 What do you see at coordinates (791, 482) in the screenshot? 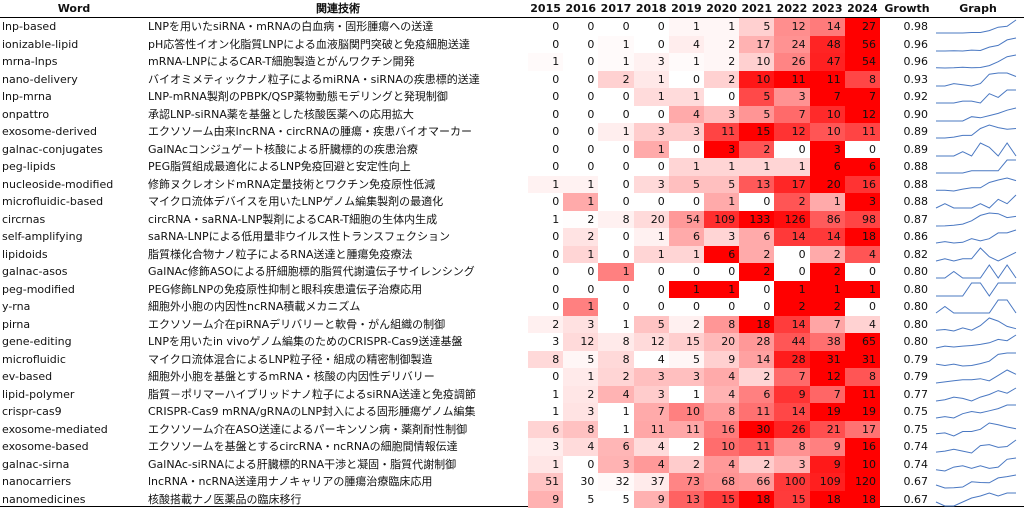
I see `heat-cell: 100` at bounding box center [791, 482].